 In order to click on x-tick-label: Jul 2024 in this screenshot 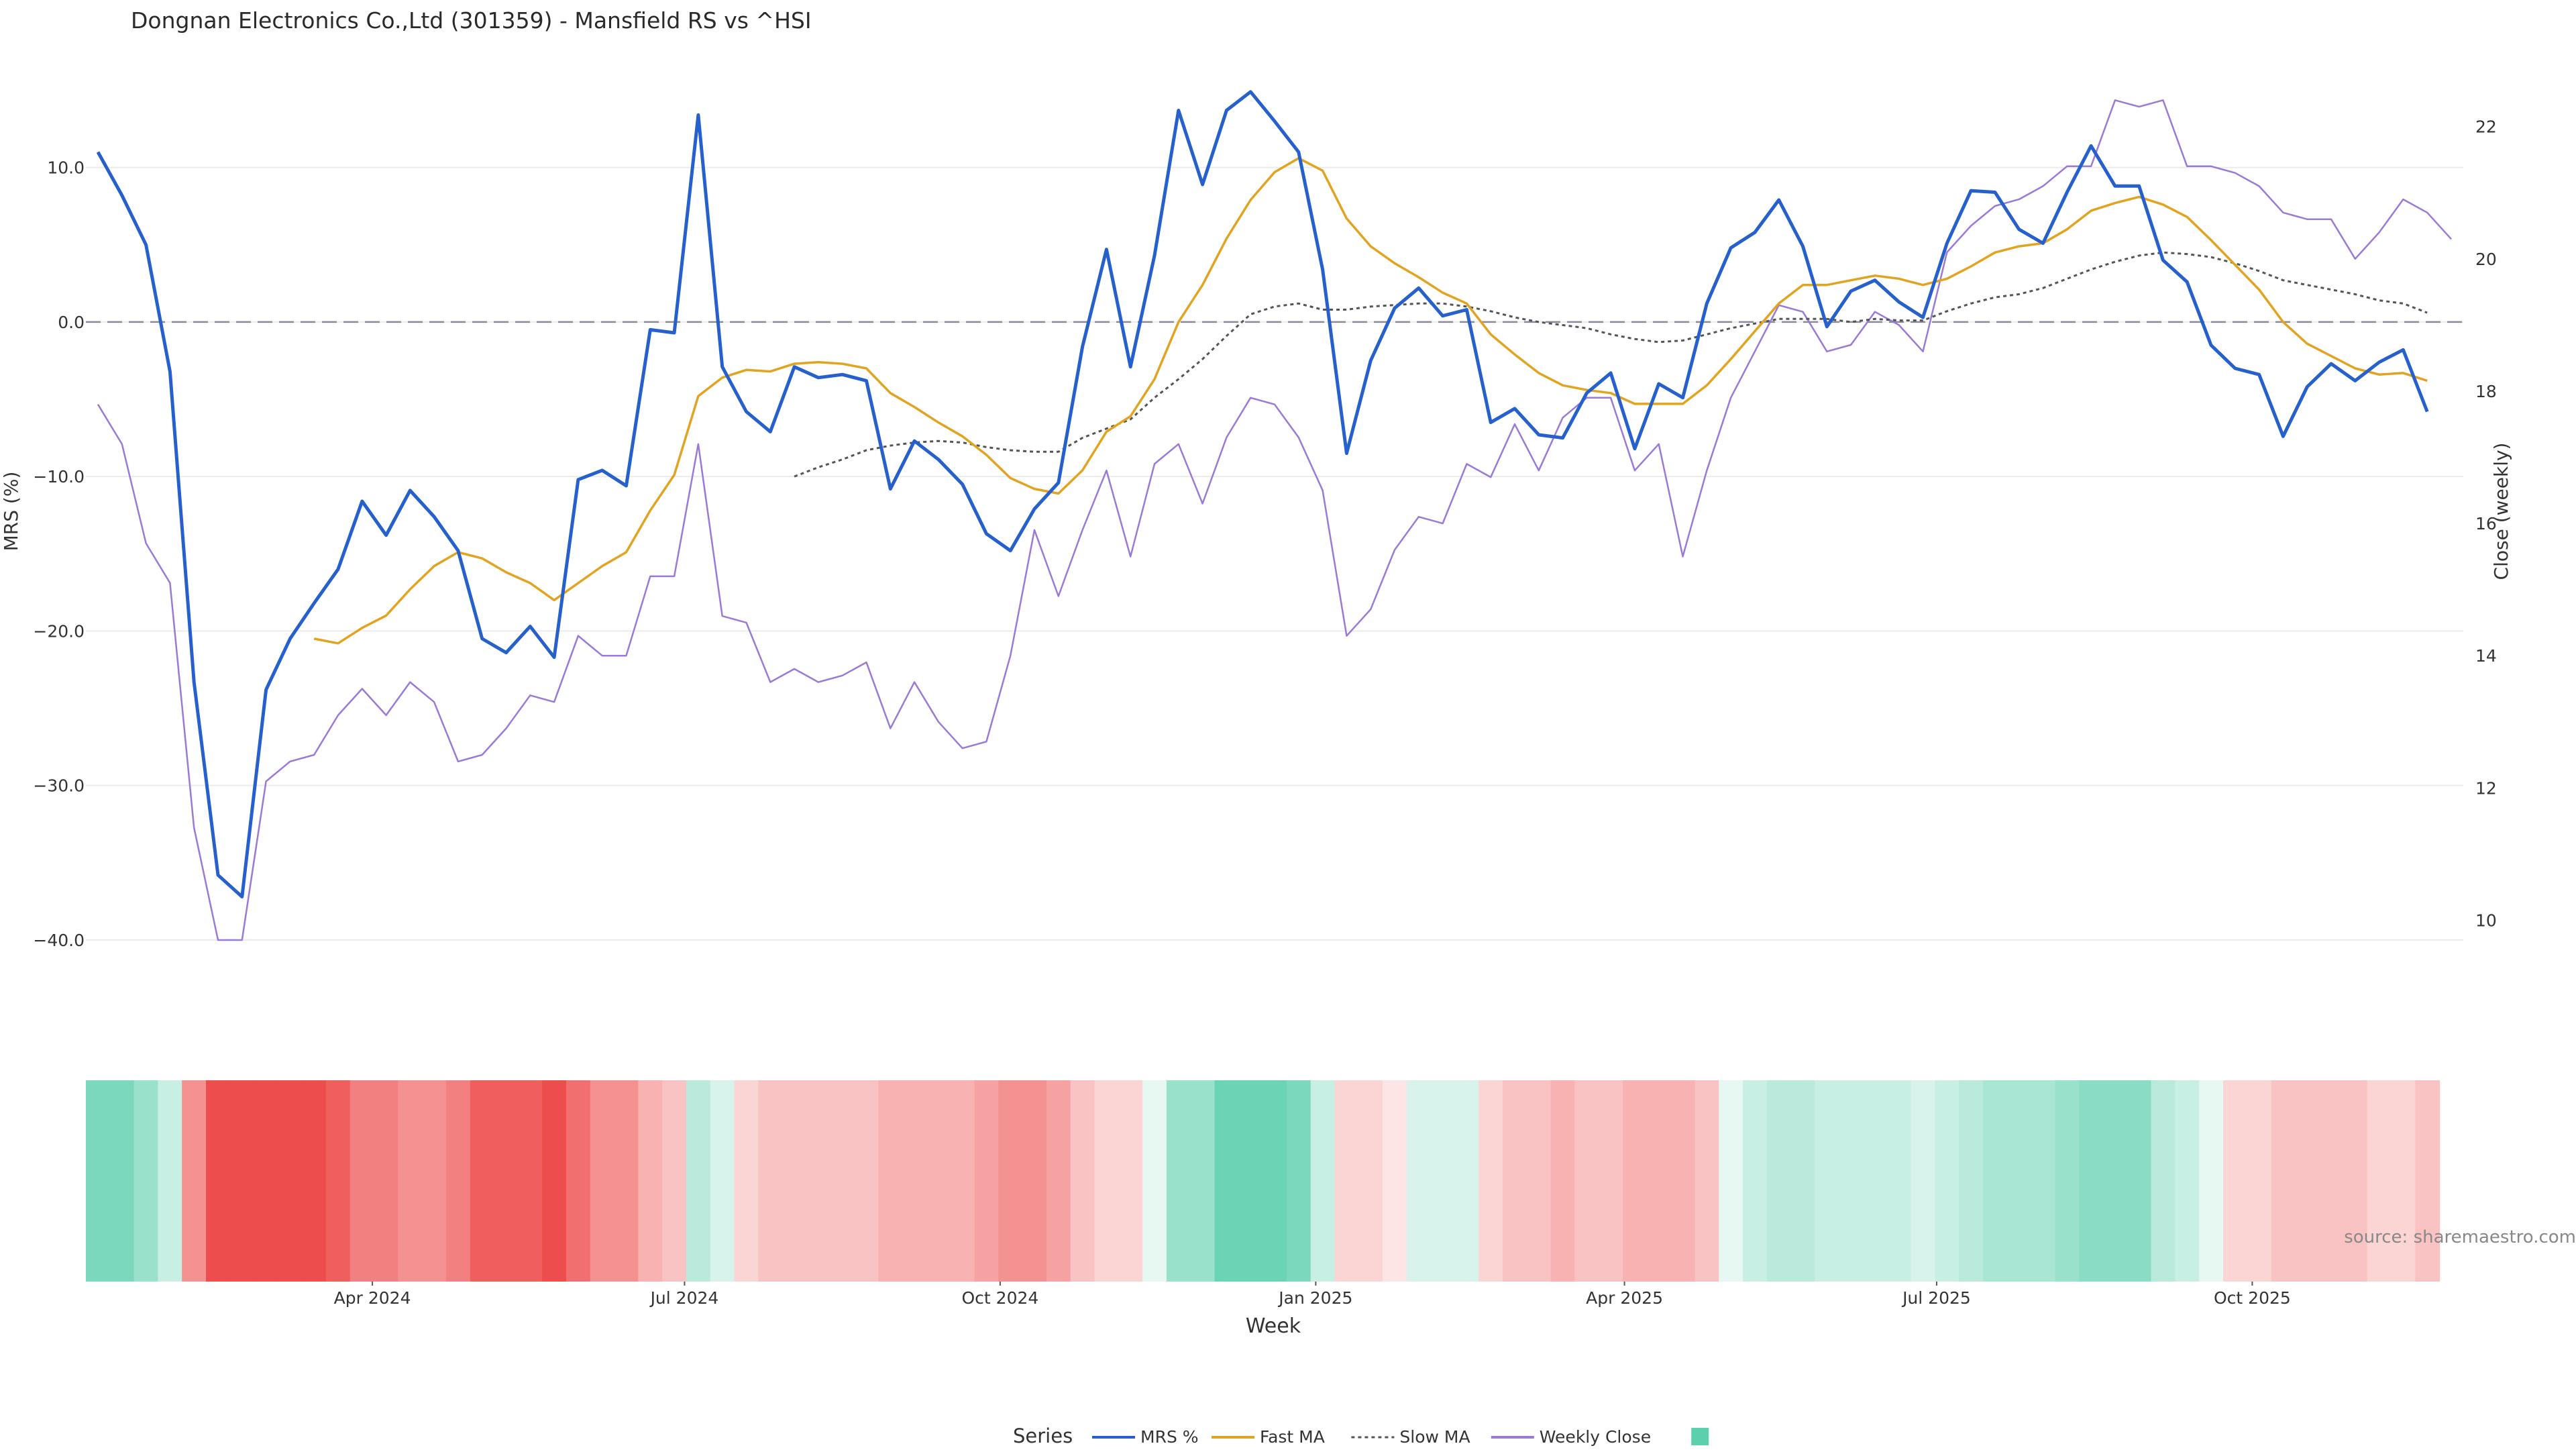, I will do `click(684, 1298)`.